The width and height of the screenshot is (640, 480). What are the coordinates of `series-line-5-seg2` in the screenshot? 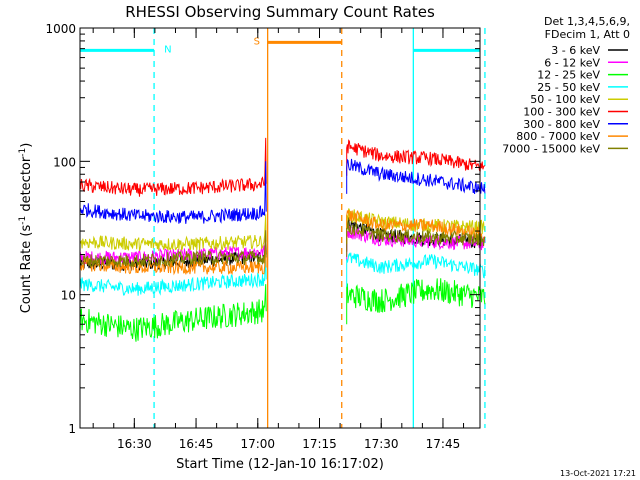 It's located at (416, 157).